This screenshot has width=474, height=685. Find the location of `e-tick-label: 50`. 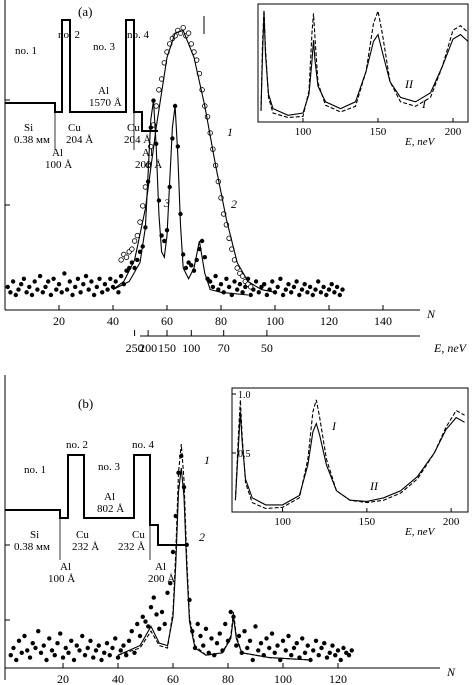

e-tick-label: 50 is located at coordinates (267, 348).